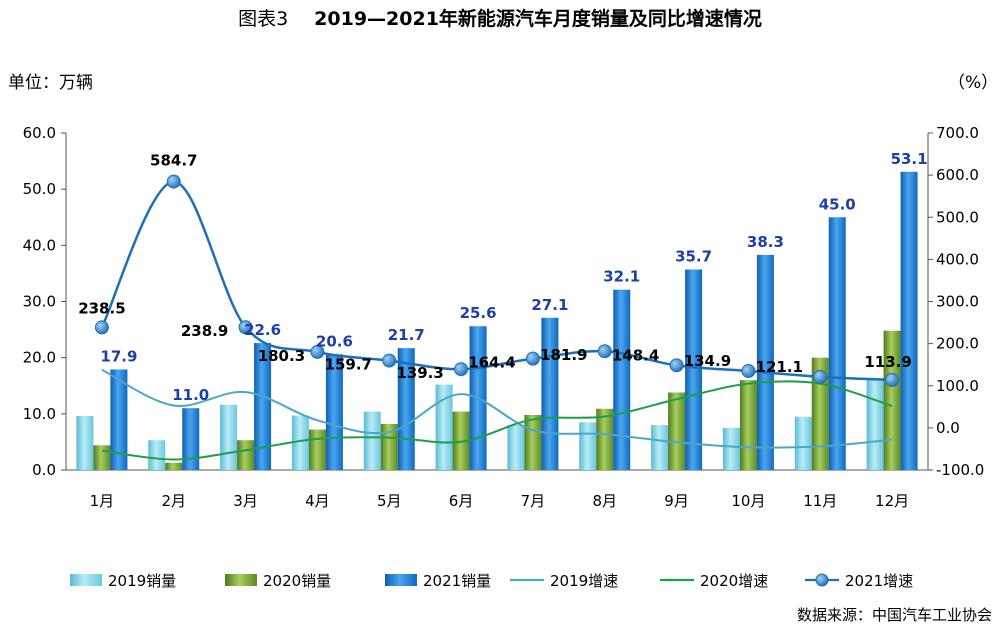  What do you see at coordinates (297, 581) in the screenshot?
I see `legend-label: 2020销量` at bounding box center [297, 581].